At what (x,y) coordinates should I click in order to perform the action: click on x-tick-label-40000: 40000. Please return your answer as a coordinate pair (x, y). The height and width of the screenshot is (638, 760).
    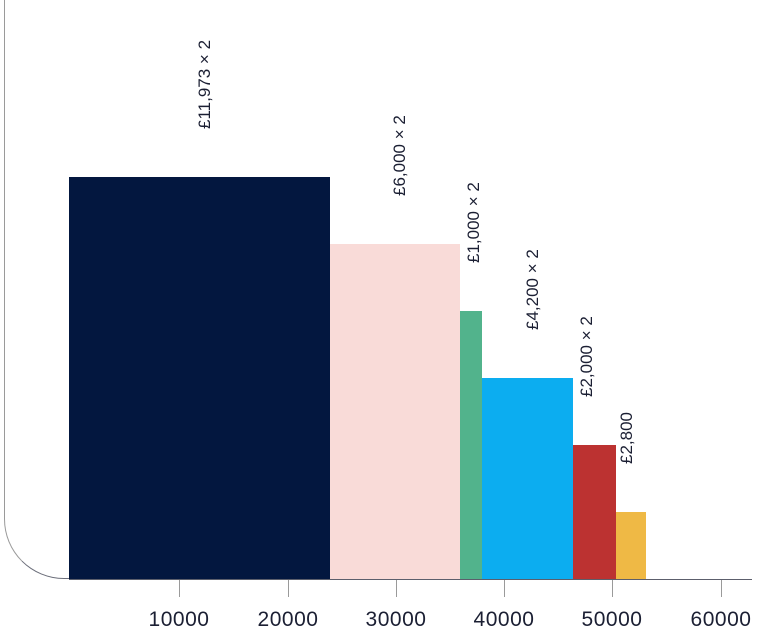
    Looking at the image, I should click on (504, 619).